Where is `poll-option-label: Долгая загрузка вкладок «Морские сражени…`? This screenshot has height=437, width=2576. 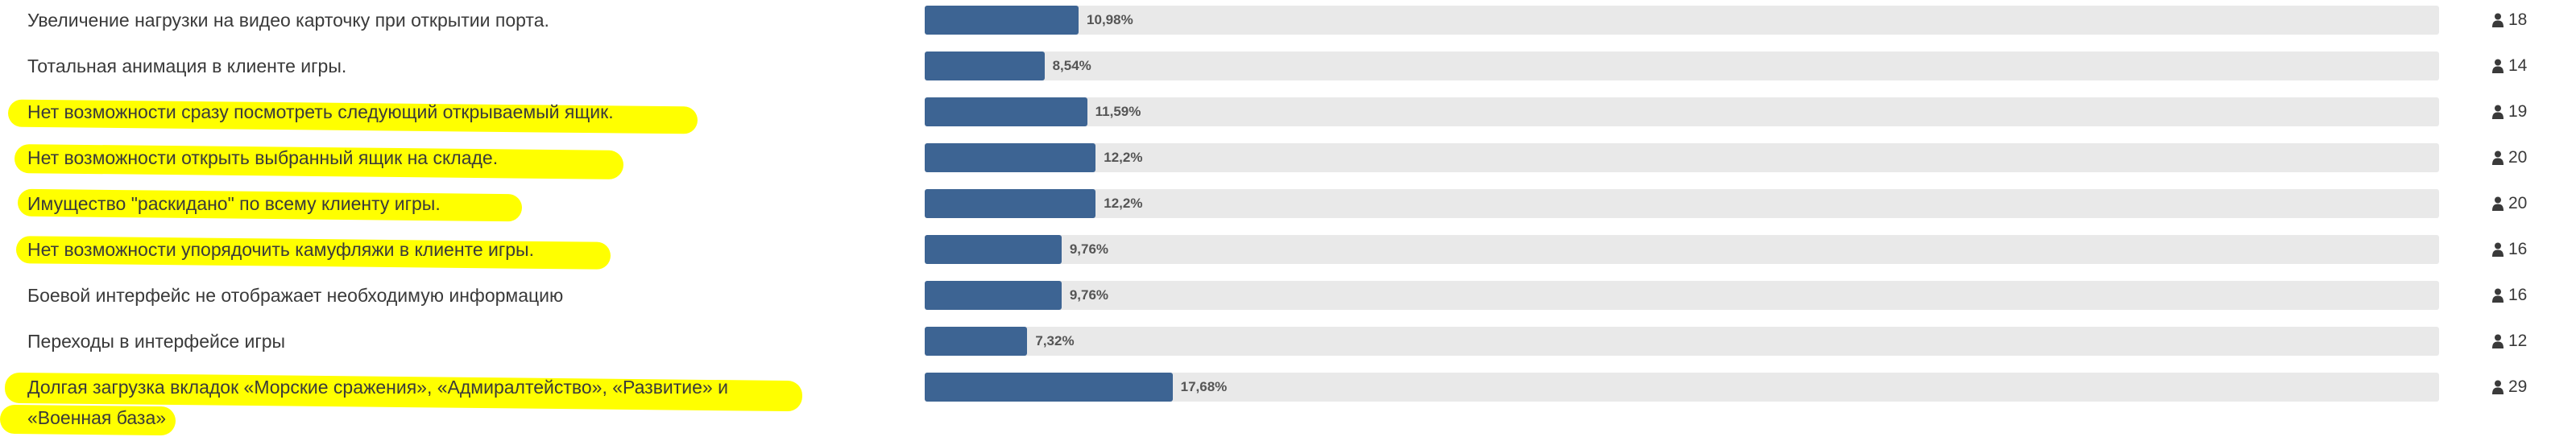 poll-option-label: Долгая загрузка вкладок «Морские сражени… is located at coordinates (377, 403).